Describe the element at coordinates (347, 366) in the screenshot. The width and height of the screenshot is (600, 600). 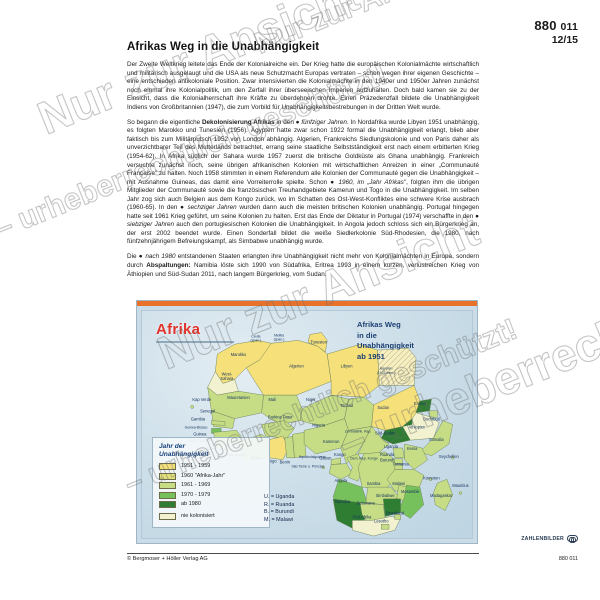
I see `country-label: Libyen` at that location.